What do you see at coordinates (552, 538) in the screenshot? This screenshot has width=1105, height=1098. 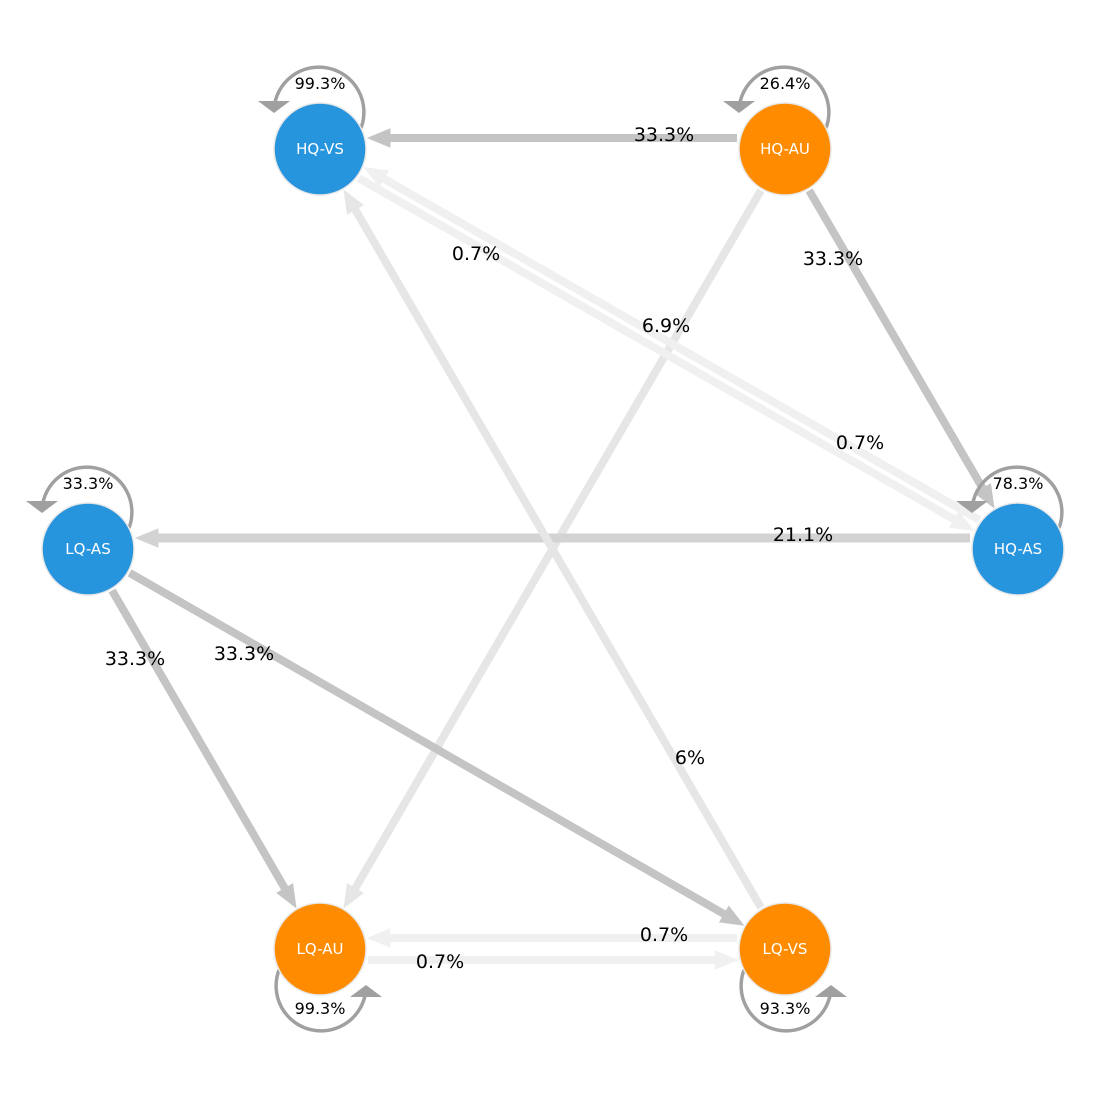 I see `edge-hq-as-to-lq-as` at bounding box center [552, 538].